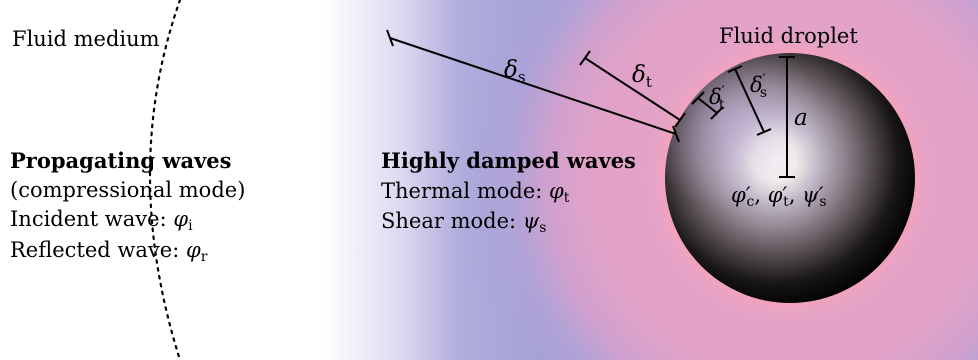 The width and height of the screenshot is (978, 360). Describe the element at coordinates (109, 251) in the screenshot. I see `reflected-wave-label: Reflected wave: φr` at that location.